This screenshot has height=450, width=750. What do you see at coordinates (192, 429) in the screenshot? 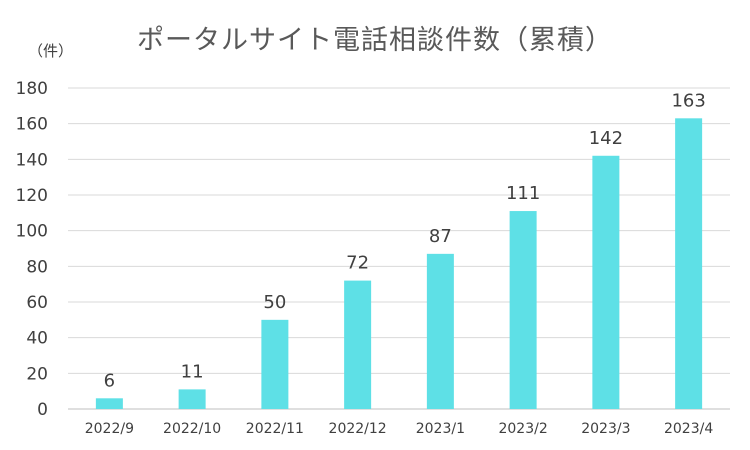
I see `x-tick-label: 2022/10` at bounding box center [192, 429].